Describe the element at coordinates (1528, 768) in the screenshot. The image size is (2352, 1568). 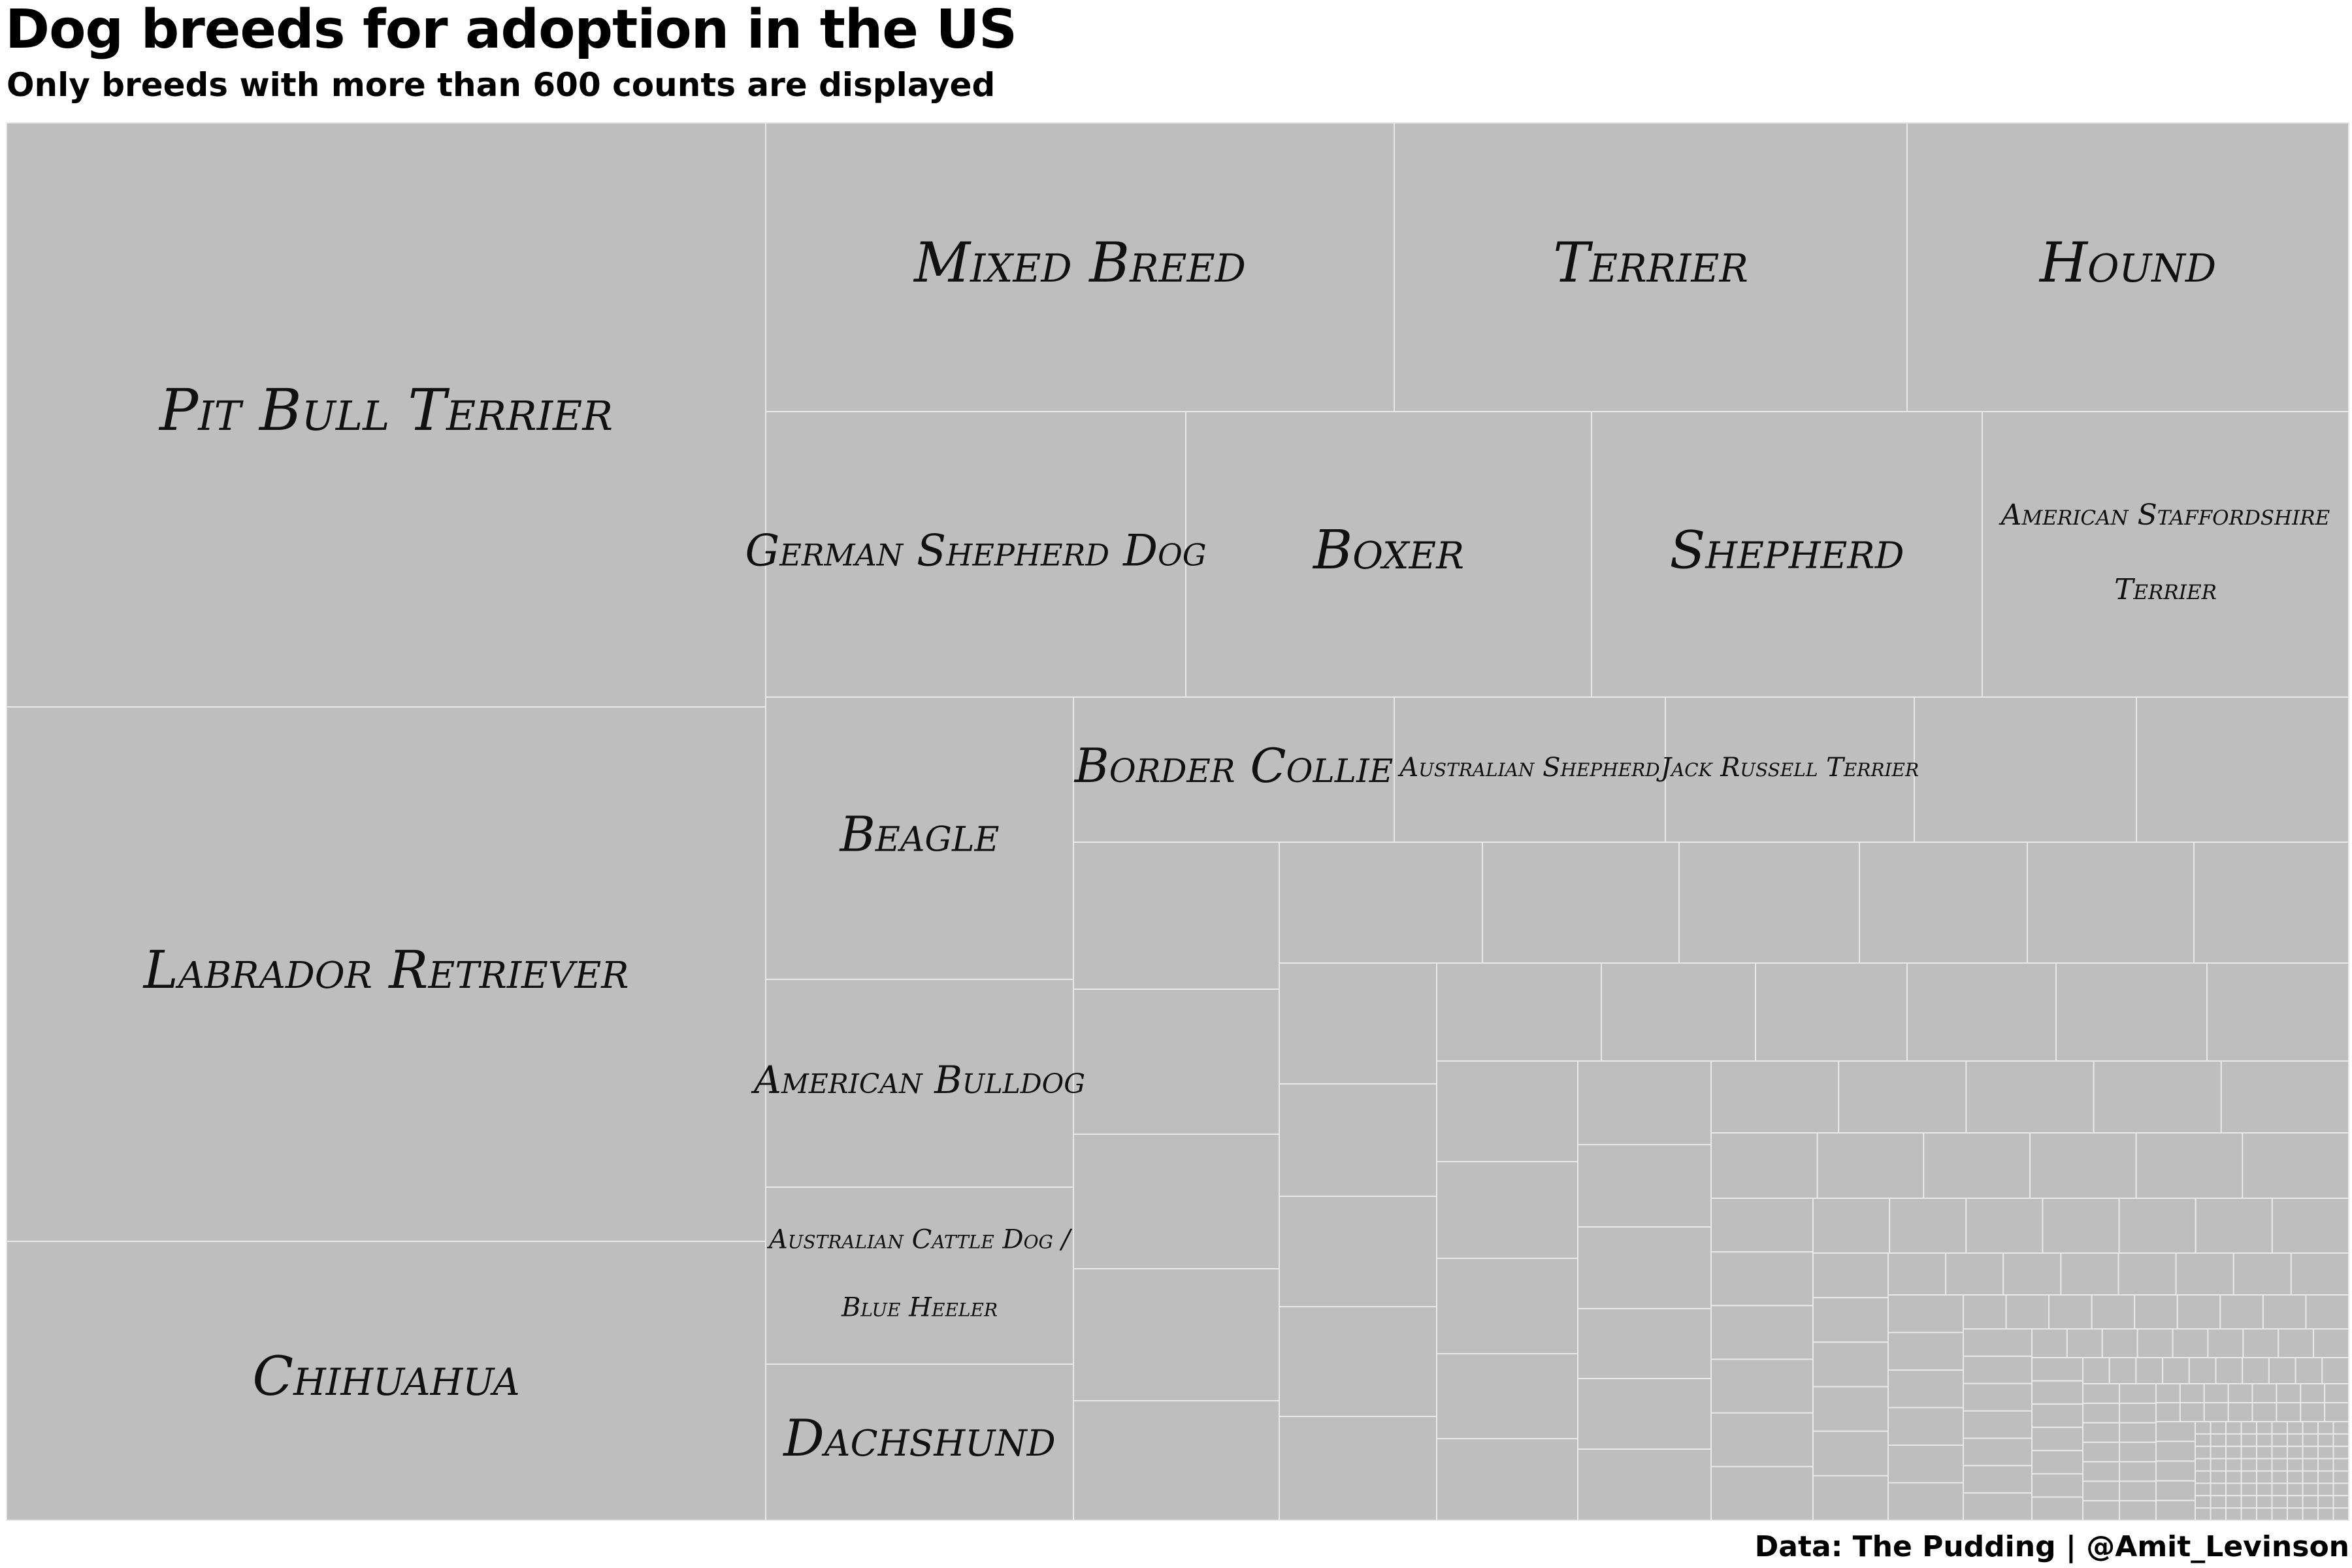
I see `tile-label: Australian Shepherd` at that location.